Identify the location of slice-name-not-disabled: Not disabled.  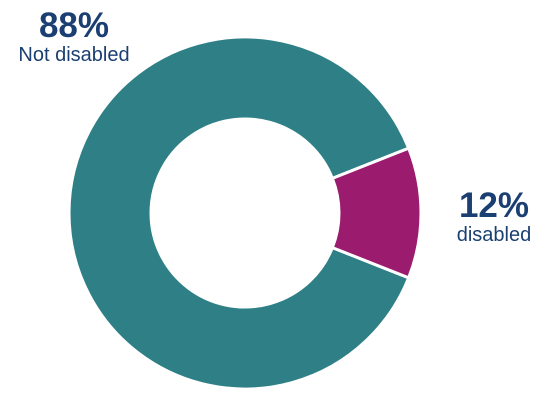
(74, 55).